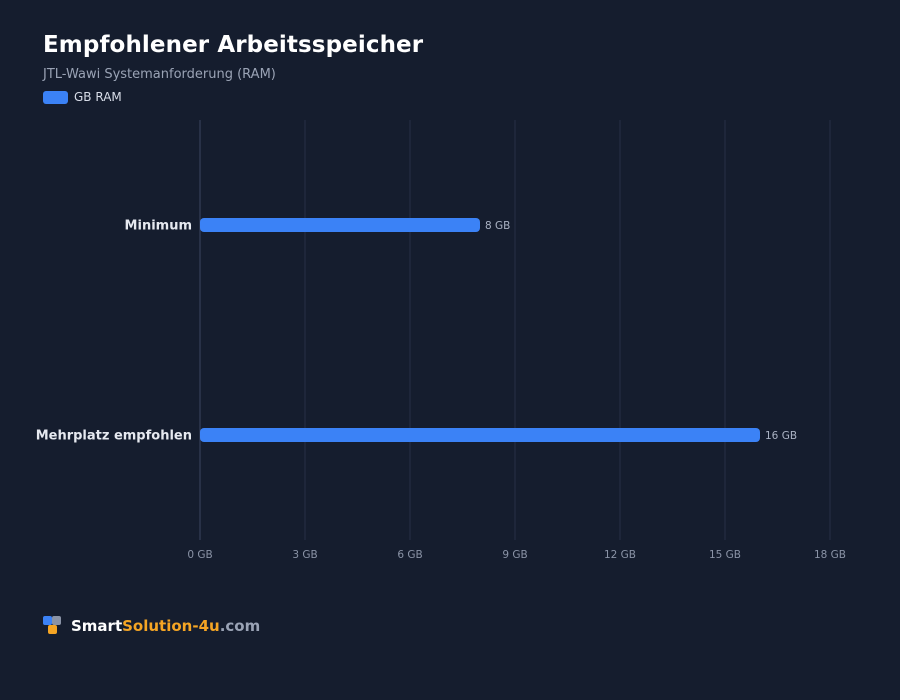 This screenshot has width=900, height=700. I want to click on x-tick-label: 3 GB, so click(304, 555).